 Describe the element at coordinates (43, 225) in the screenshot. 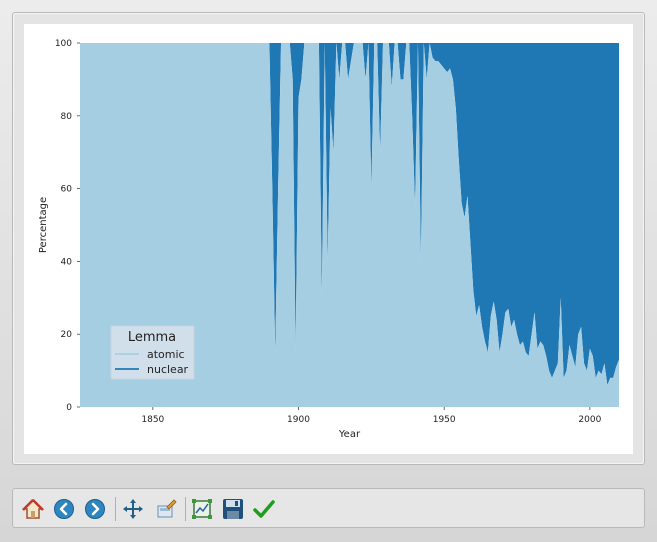

I see `y-axis-label: Percentage` at that location.